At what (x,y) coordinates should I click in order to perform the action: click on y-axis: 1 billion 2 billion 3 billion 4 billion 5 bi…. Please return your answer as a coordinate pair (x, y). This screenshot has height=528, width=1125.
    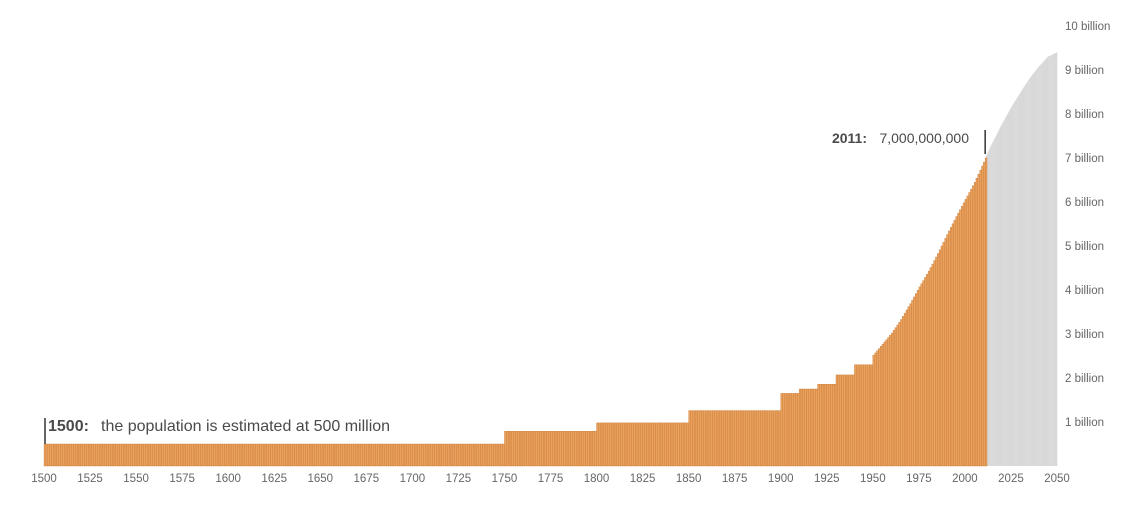
    Looking at the image, I should click on (1087, 225).